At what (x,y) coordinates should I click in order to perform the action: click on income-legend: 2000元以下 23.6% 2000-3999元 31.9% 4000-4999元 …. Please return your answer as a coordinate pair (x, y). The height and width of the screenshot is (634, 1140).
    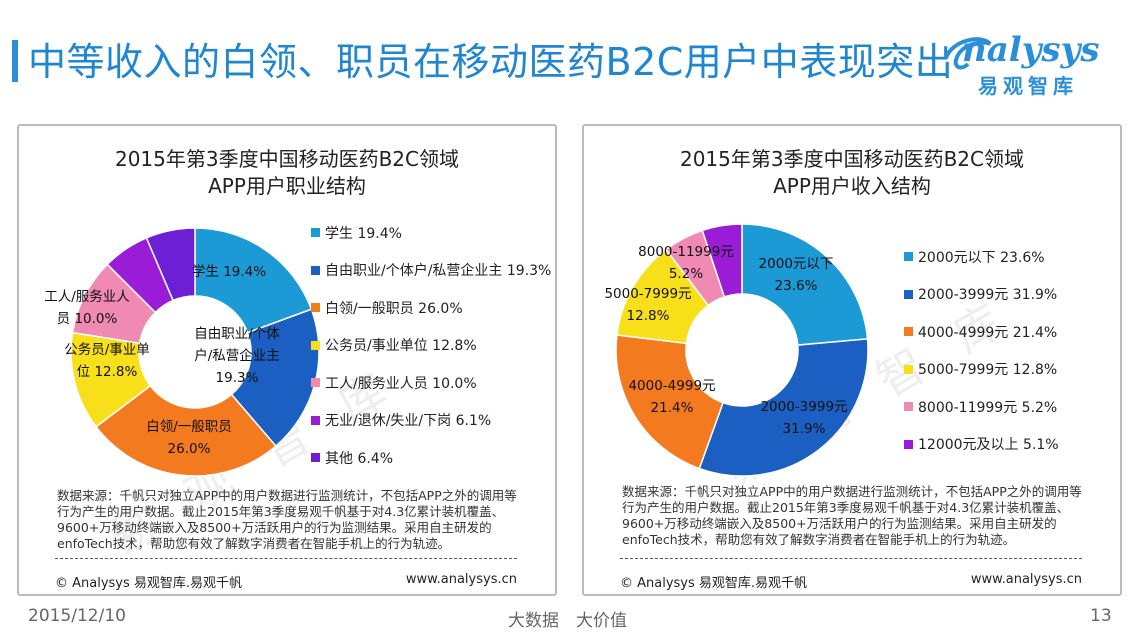
    Looking at the image, I should click on (981, 350).